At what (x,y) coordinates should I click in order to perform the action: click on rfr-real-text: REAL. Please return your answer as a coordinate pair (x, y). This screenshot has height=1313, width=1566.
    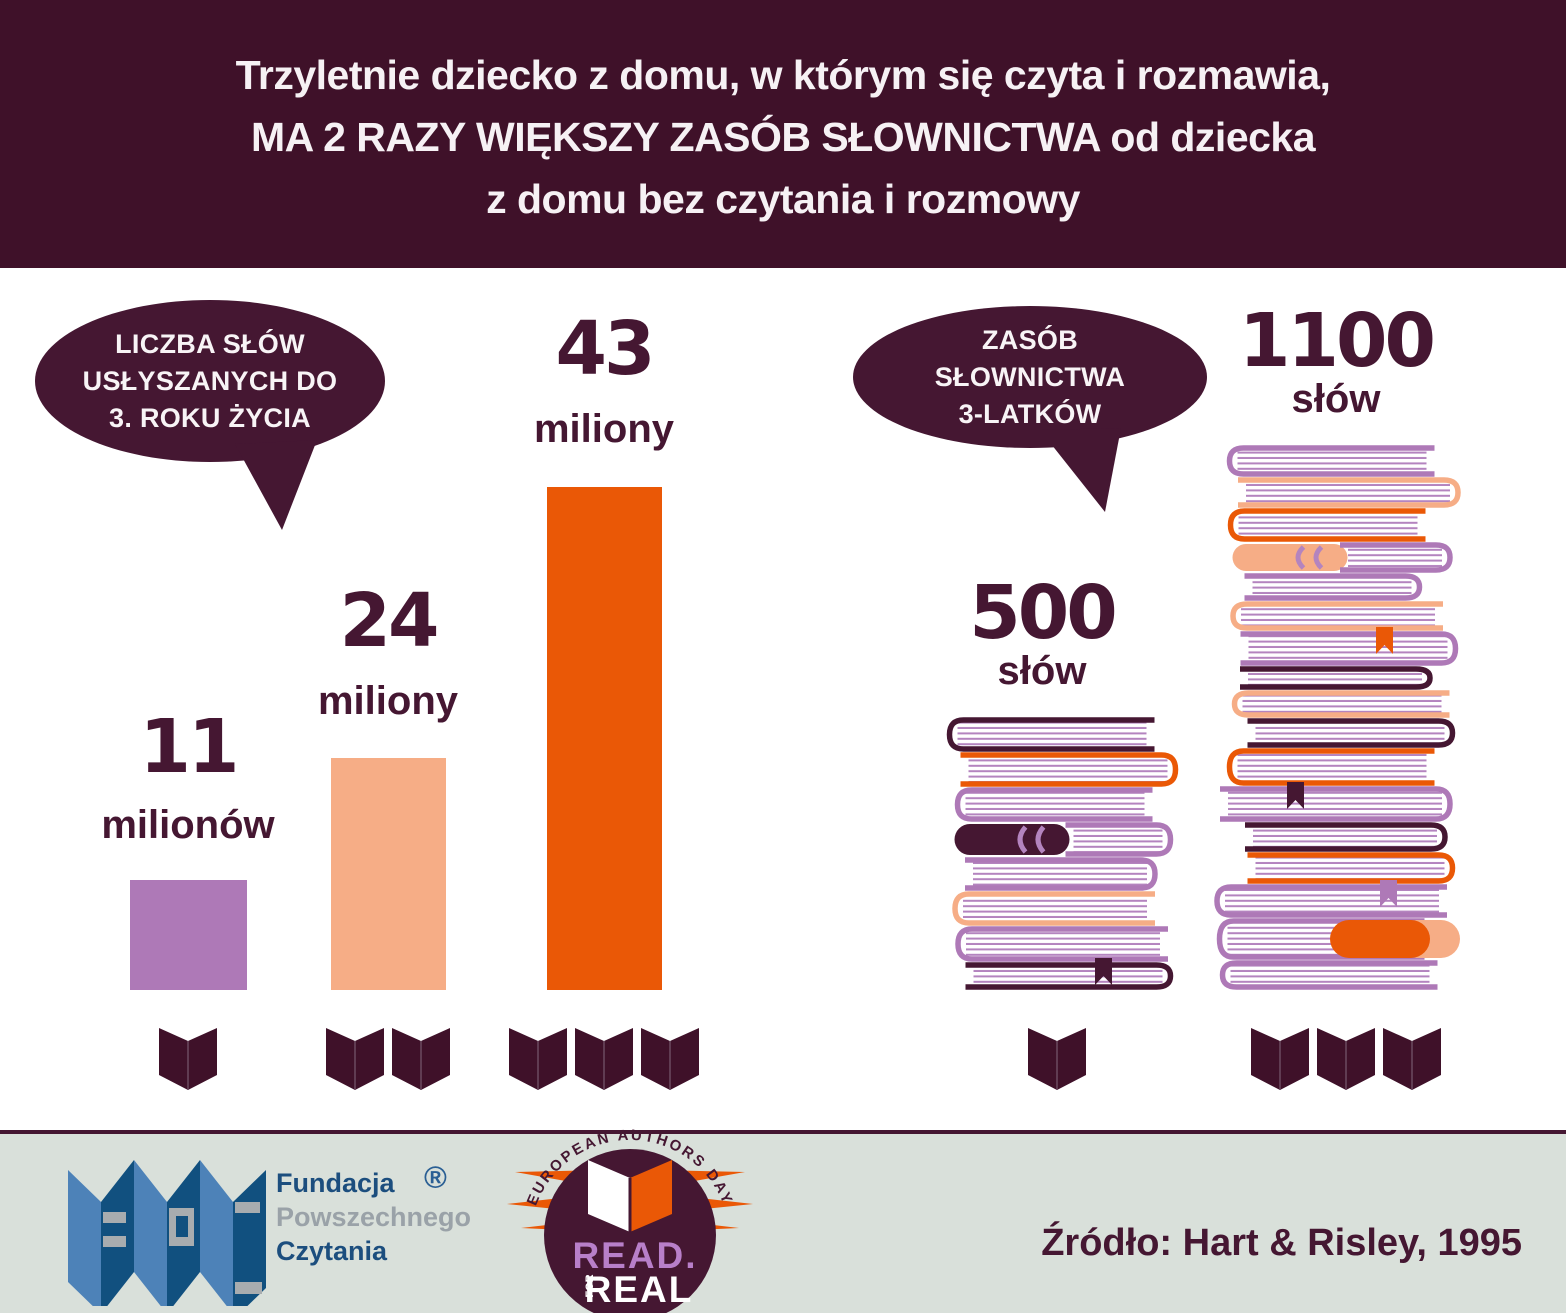
    Looking at the image, I should click on (639, 1289).